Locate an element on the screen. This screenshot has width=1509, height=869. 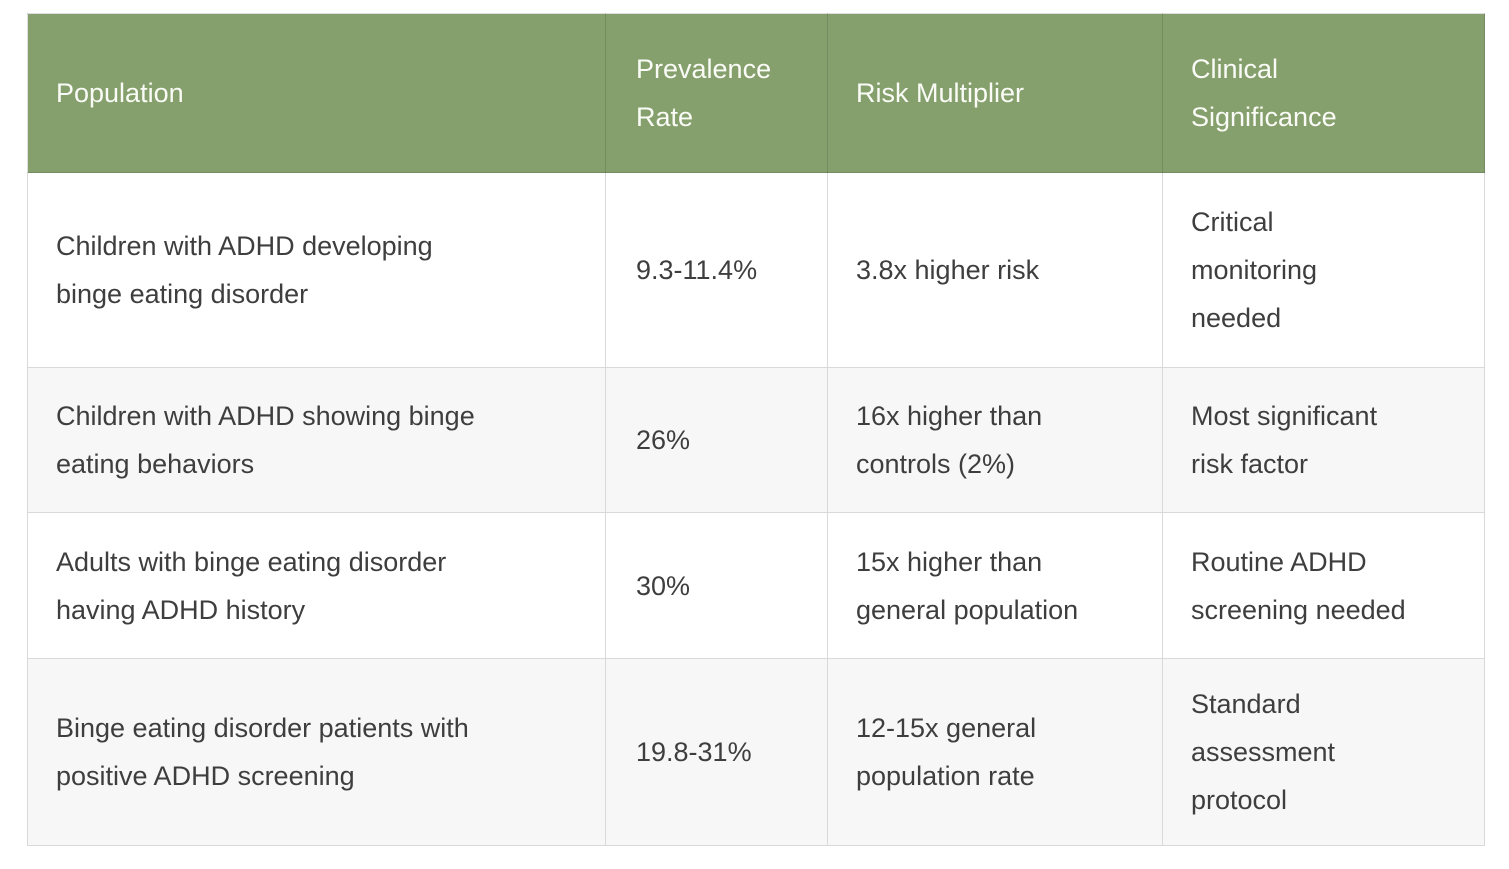
cell-clinical-significance: Standard assessment protocol is located at coordinates (1323, 752).